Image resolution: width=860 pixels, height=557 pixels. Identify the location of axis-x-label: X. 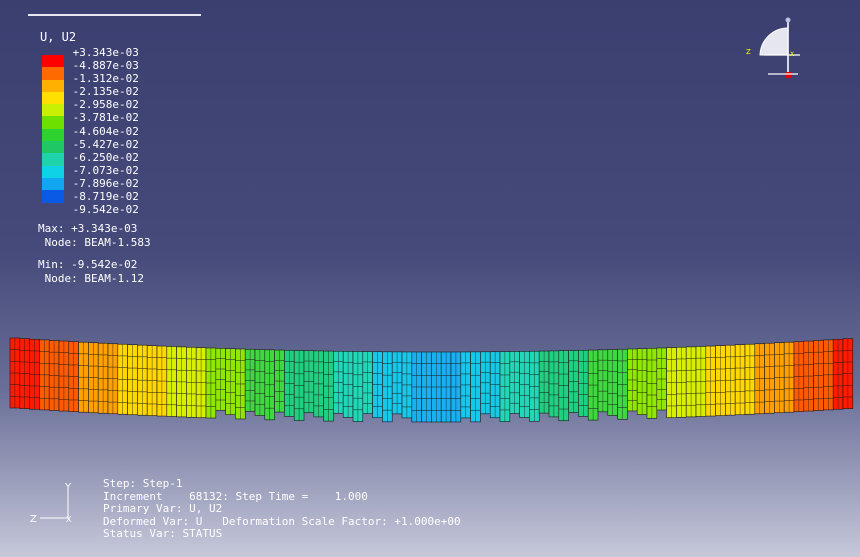
(69, 519).